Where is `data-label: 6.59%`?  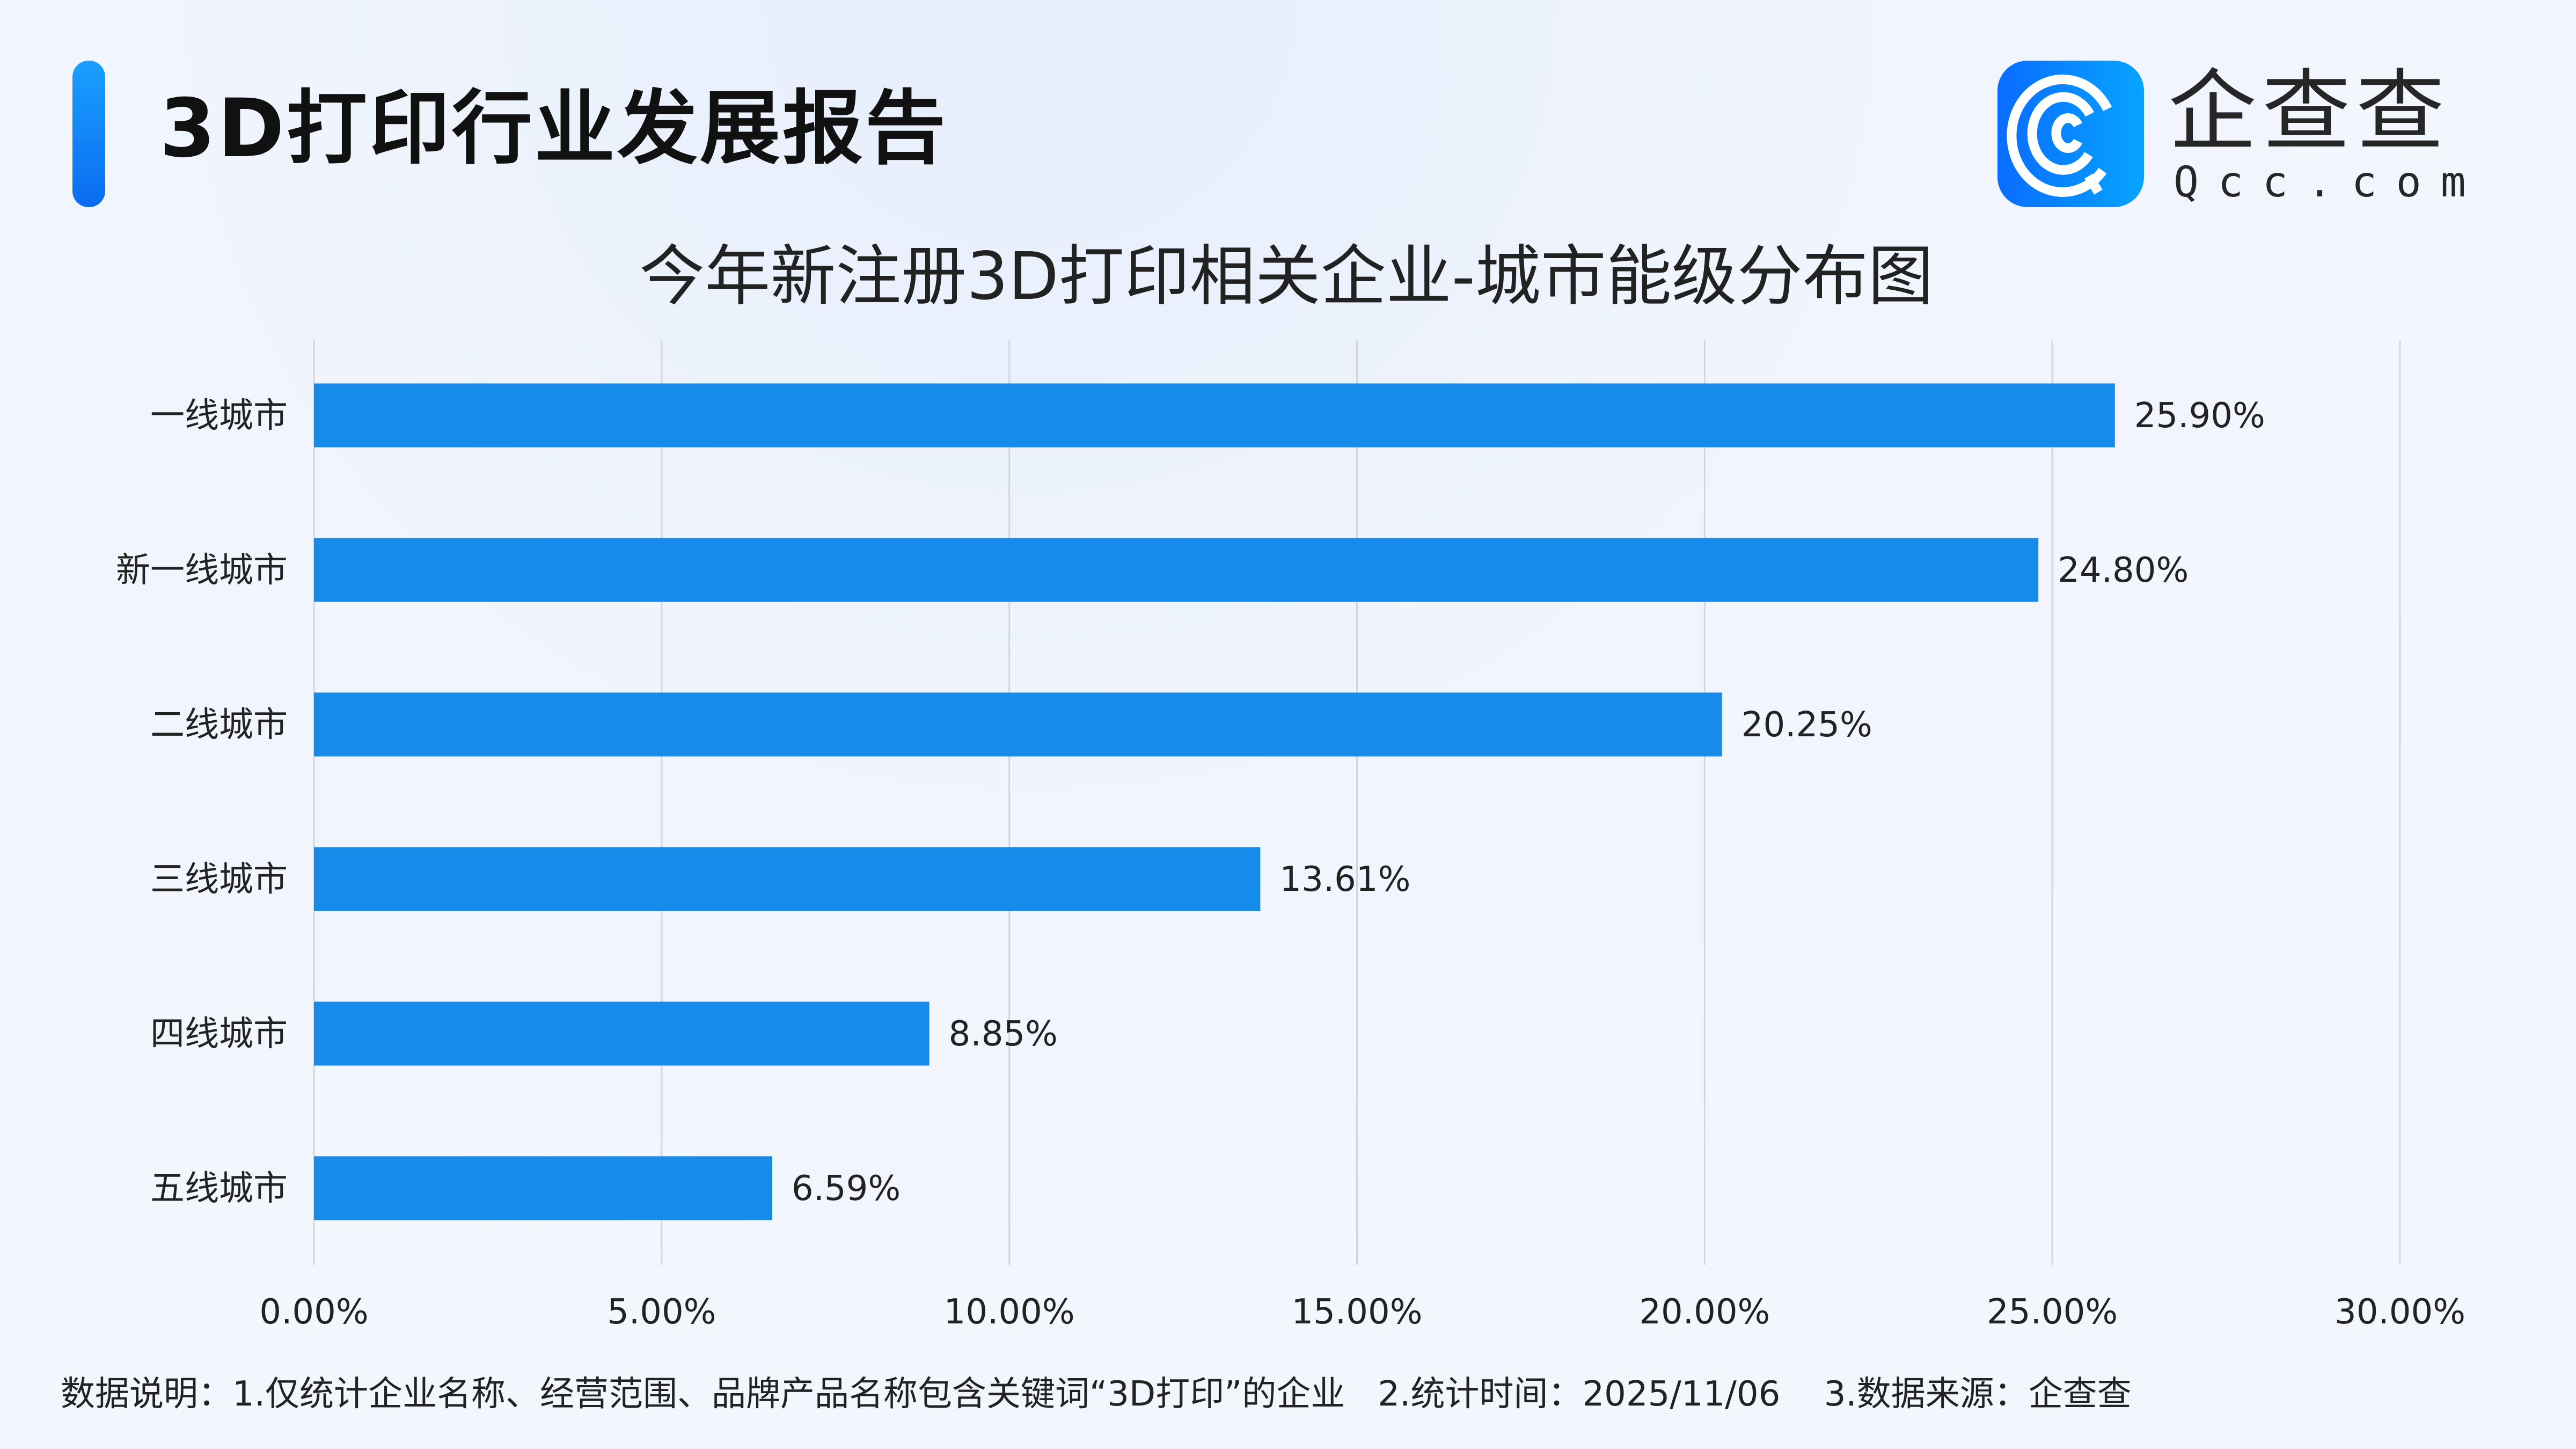
data-label: 6.59% is located at coordinates (846, 1189).